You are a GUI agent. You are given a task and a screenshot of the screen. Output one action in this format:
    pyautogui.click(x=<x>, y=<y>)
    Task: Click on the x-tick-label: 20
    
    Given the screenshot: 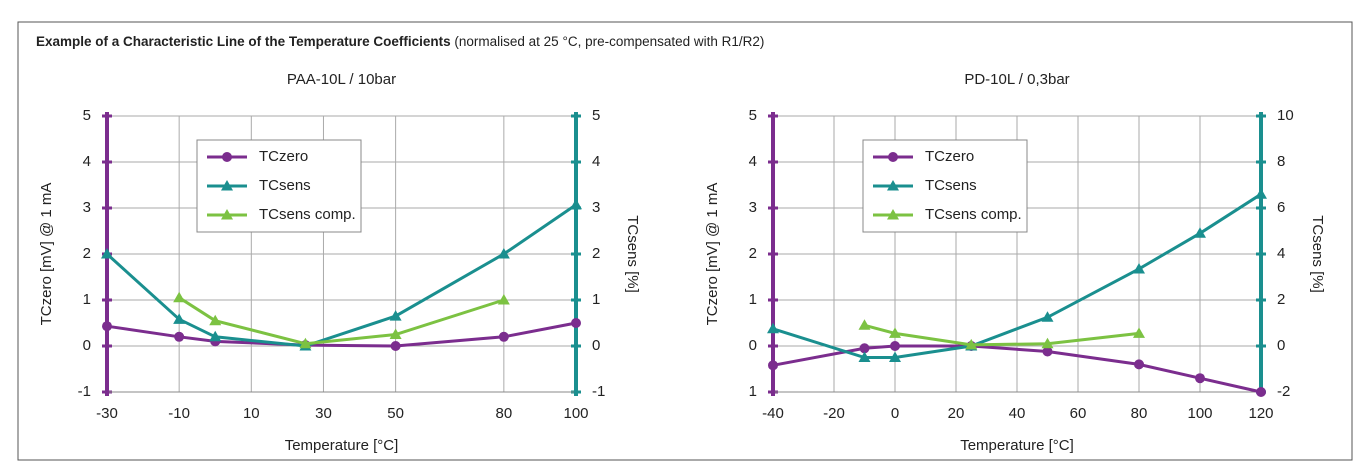 What is the action you would take?
    pyautogui.click(x=956, y=413)
    